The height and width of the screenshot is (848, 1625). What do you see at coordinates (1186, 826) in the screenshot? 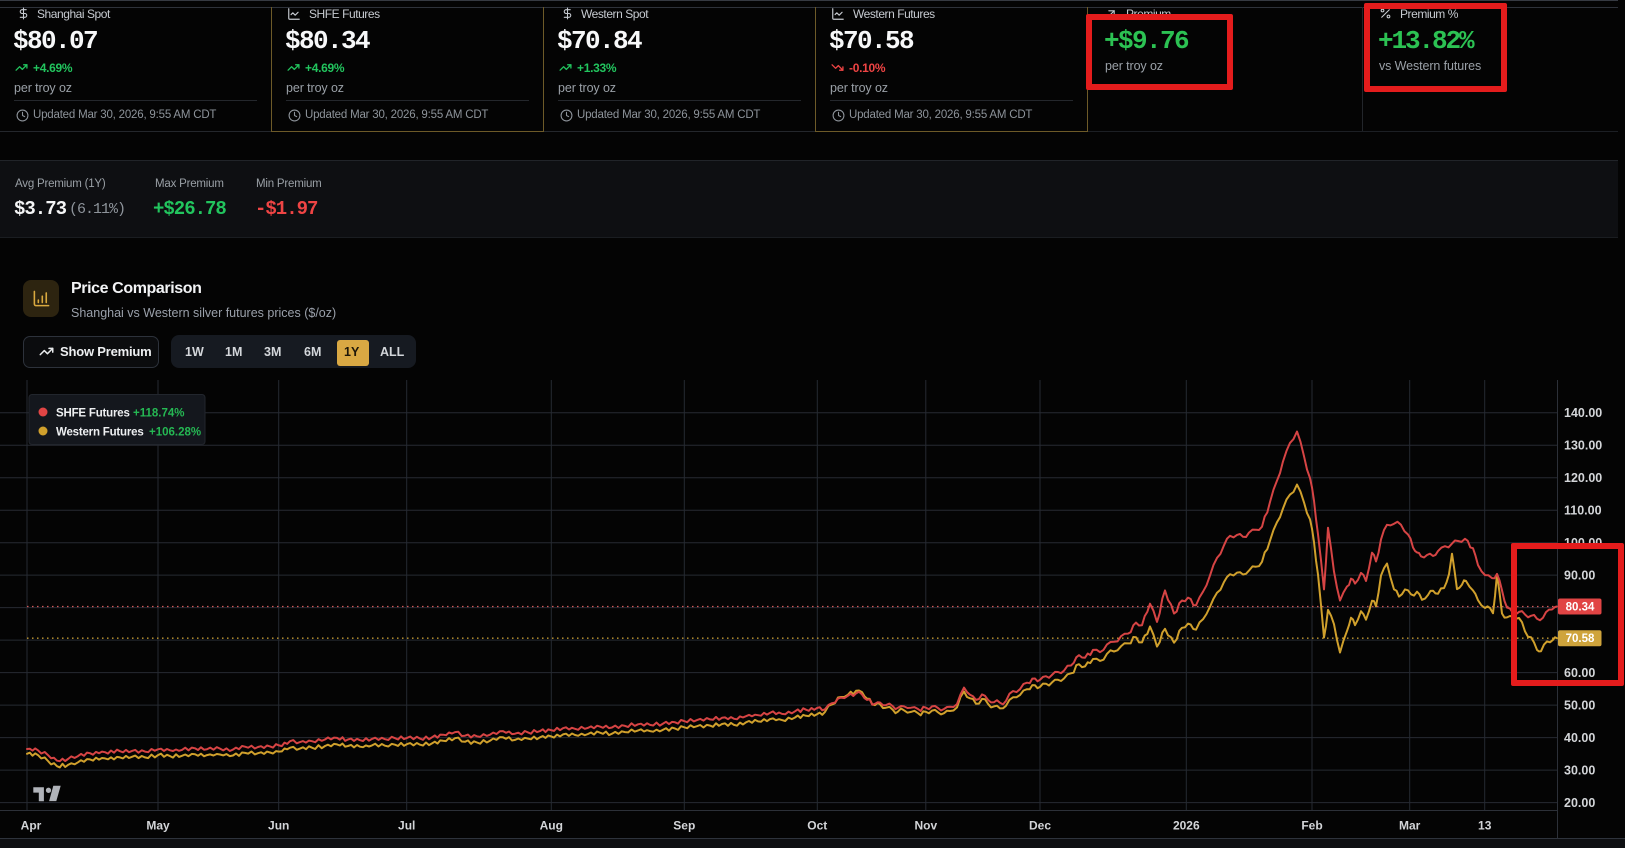
I see `svg-text: 2026` at bounding box center [1186, 826].